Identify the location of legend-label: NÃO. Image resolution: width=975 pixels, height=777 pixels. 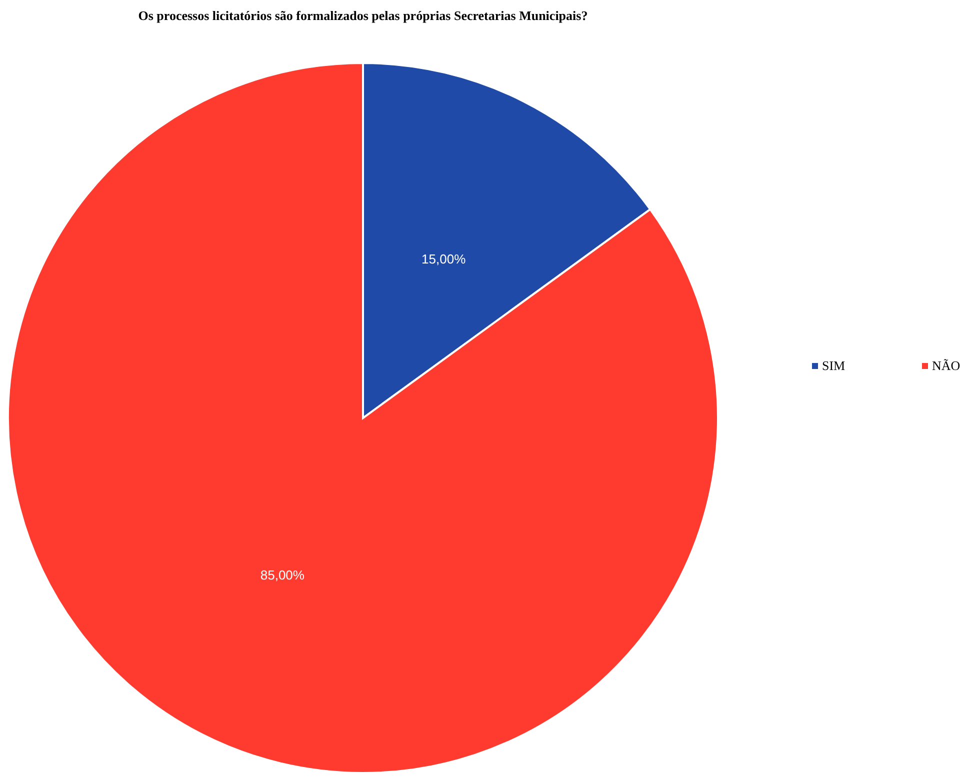
(946, 365).